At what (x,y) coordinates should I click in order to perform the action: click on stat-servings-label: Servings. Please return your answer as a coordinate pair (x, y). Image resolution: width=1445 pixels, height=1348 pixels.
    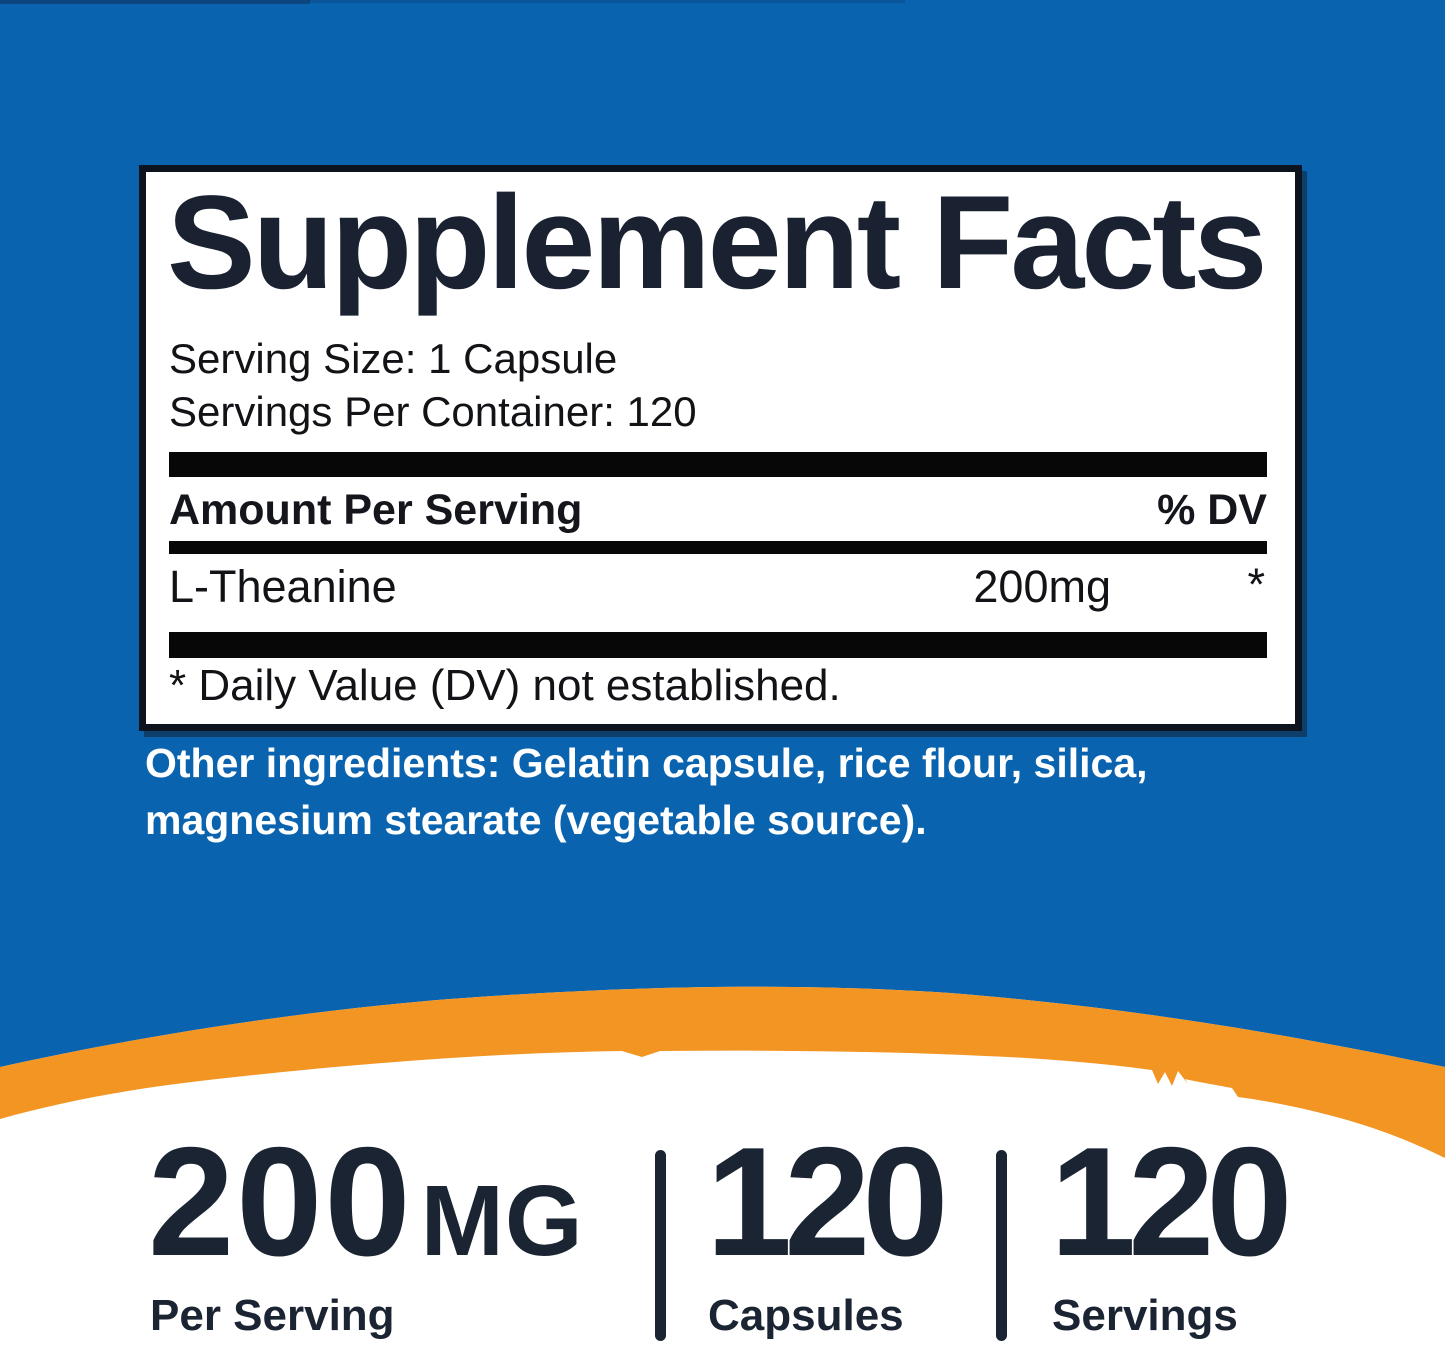
    Looking at the image, I should click on (1145, 1315).